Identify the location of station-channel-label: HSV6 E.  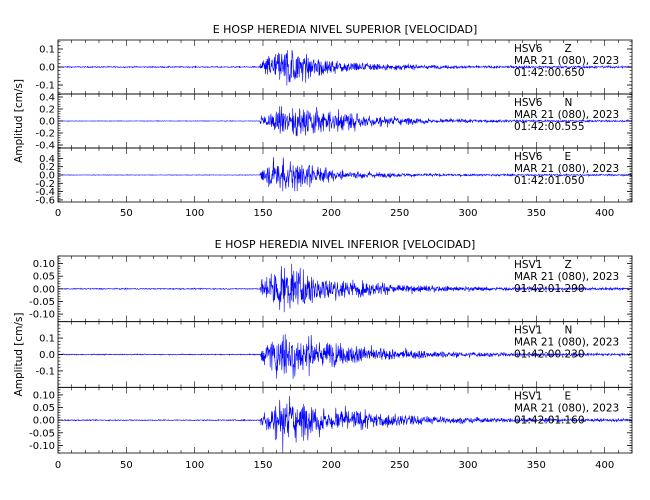
(542, 157).